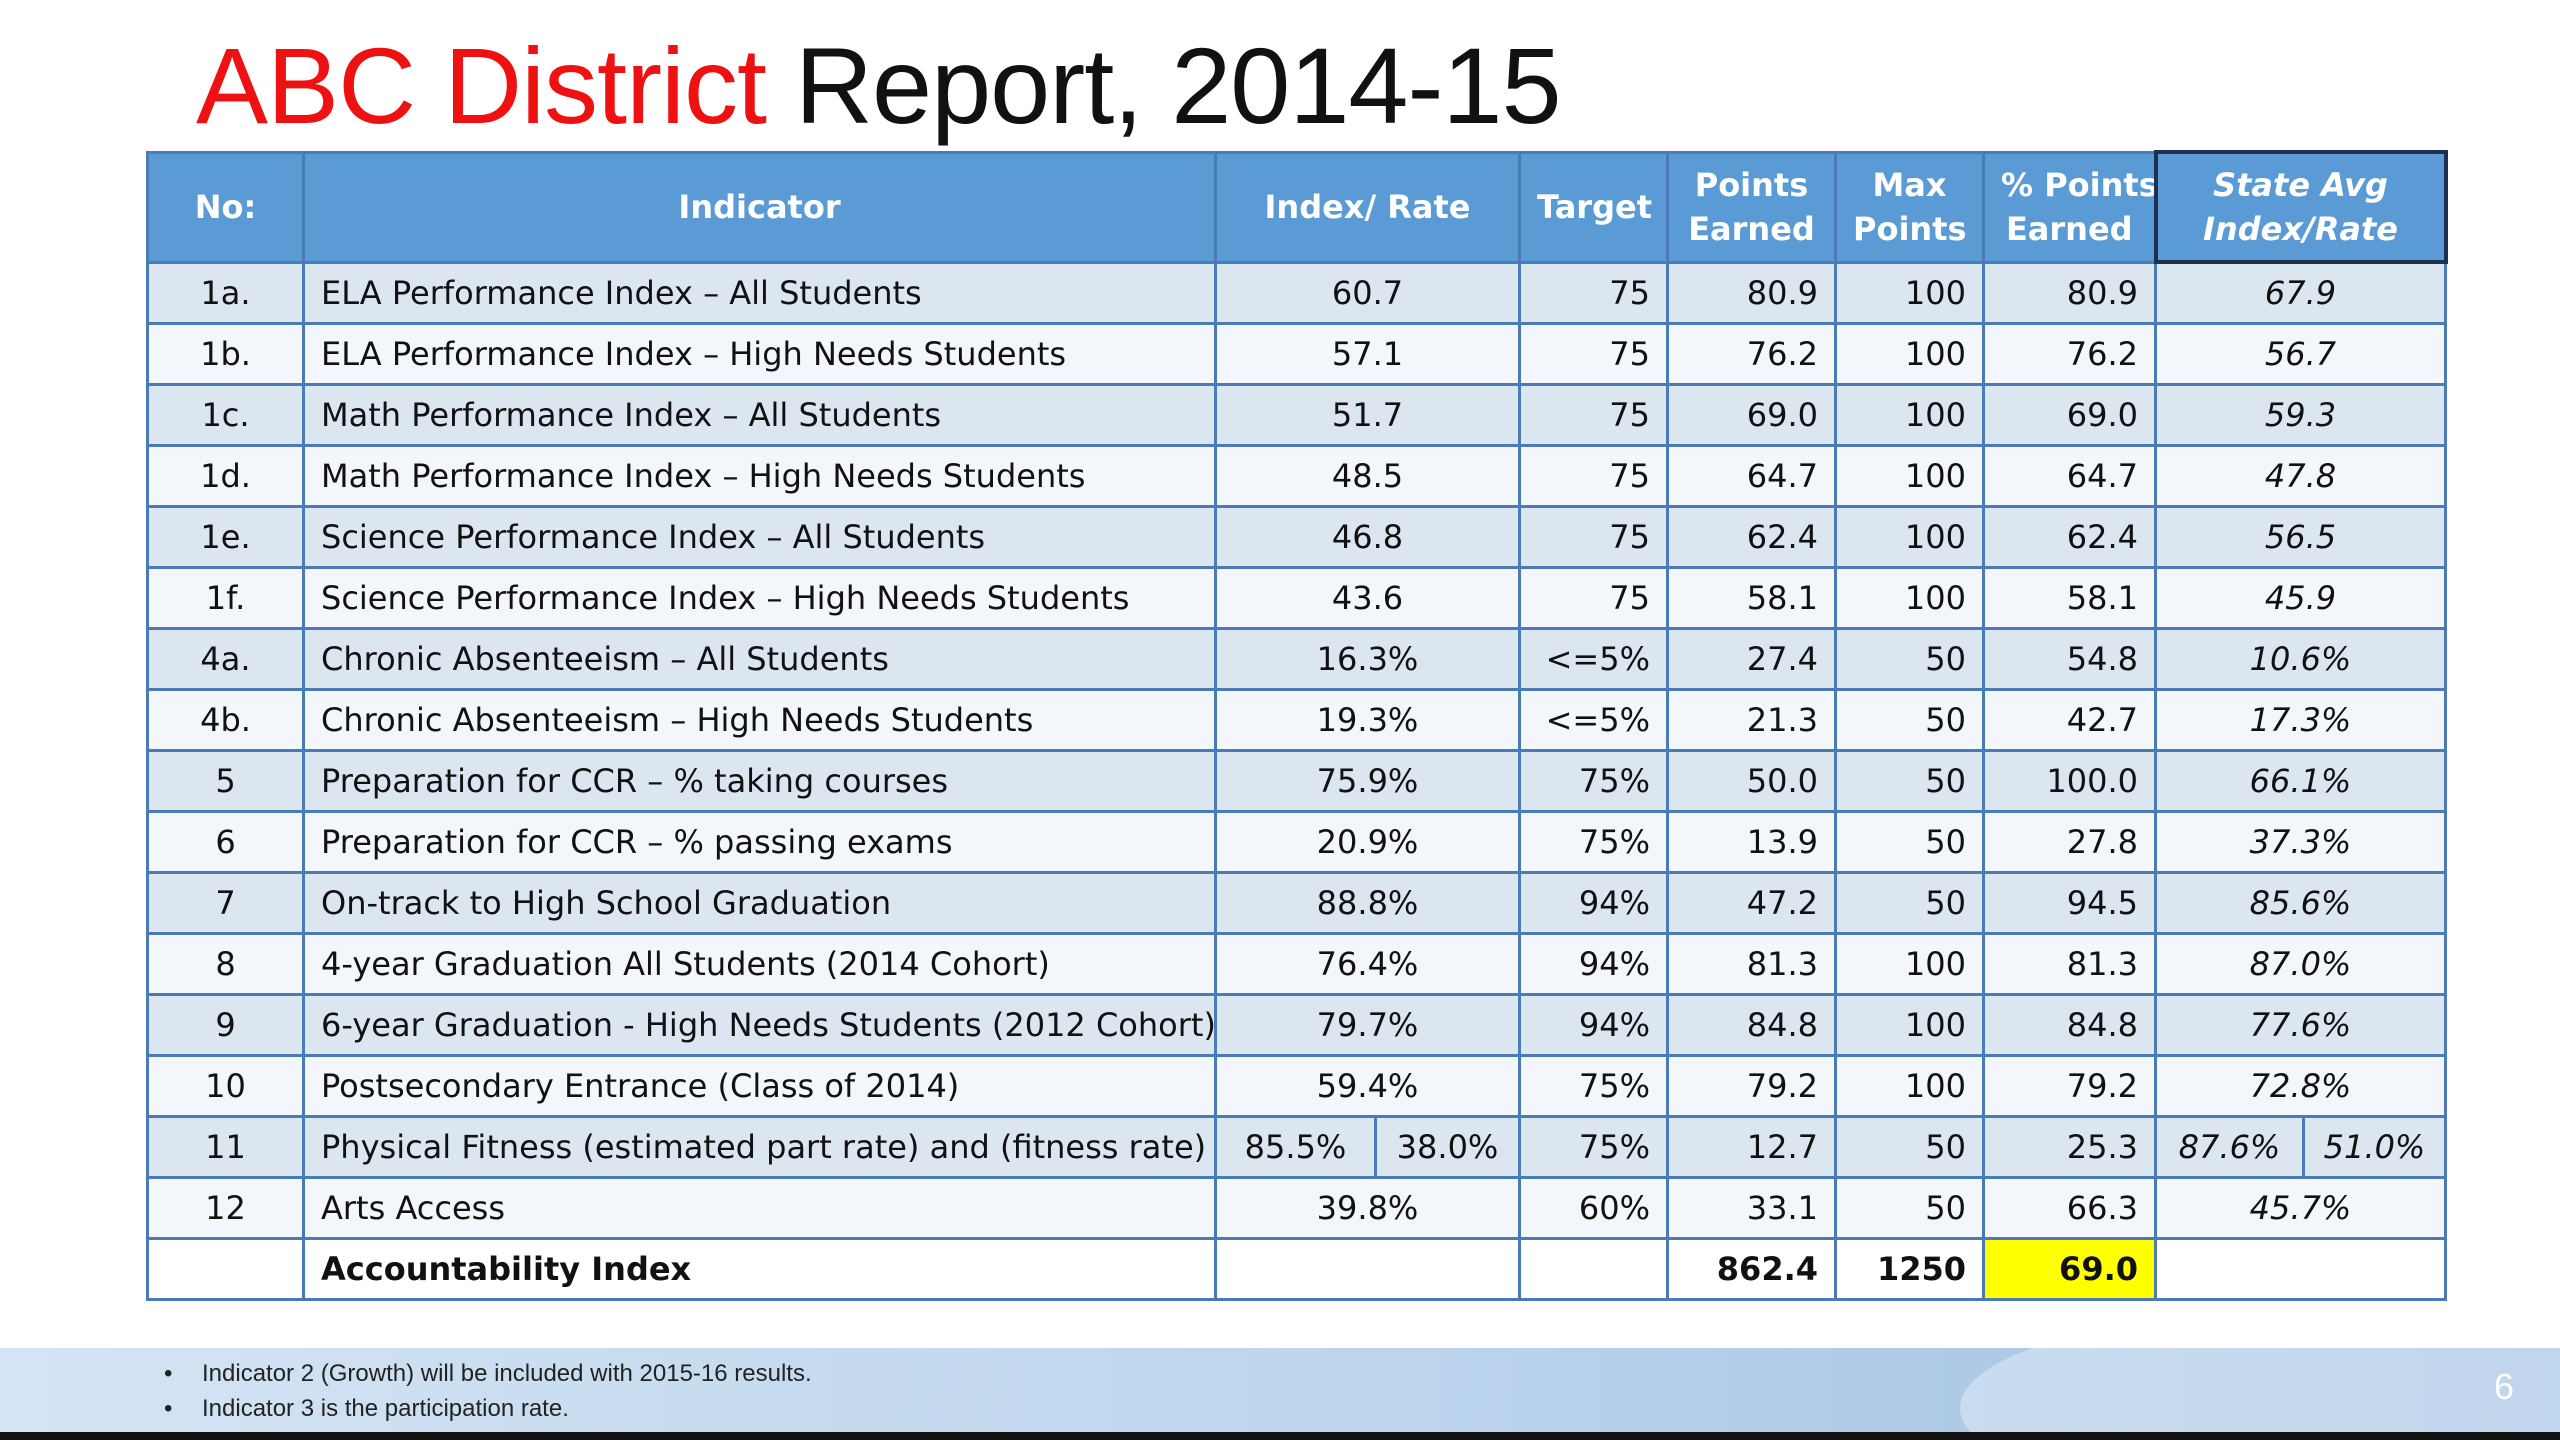 The width and height of the screenshot is (2560, 1440). What do you see at coordinates (1751, 415) in the screenshot?
I see `cell-points-earned: 69.0` at bounding box center [1751, 415].